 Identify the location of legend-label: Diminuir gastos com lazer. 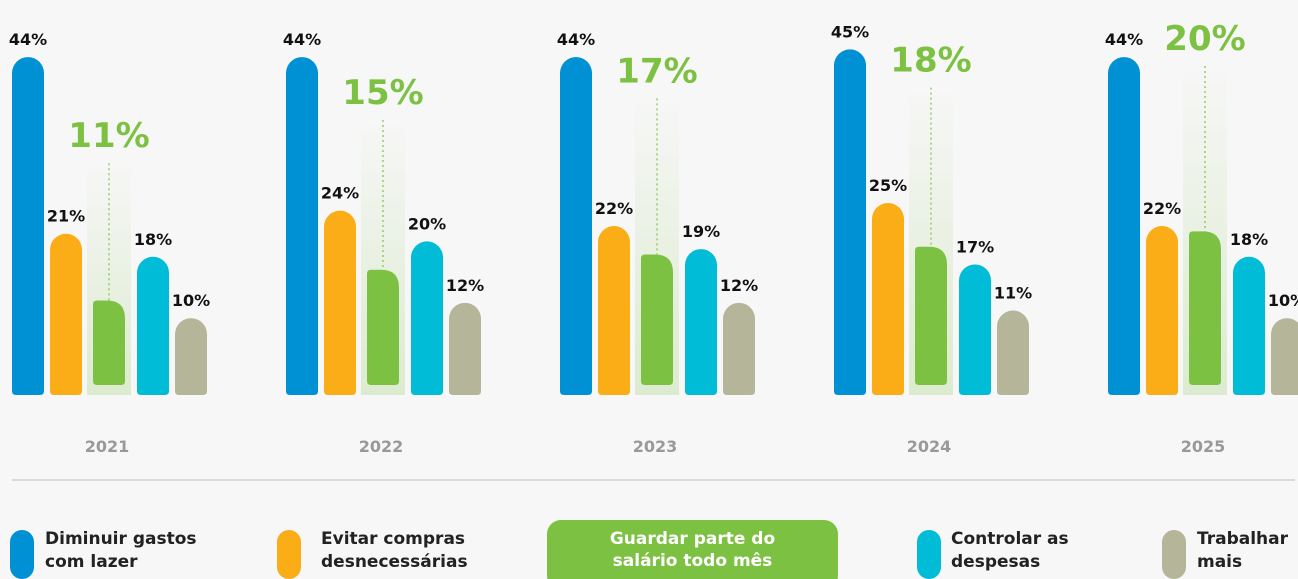
(121, 550).